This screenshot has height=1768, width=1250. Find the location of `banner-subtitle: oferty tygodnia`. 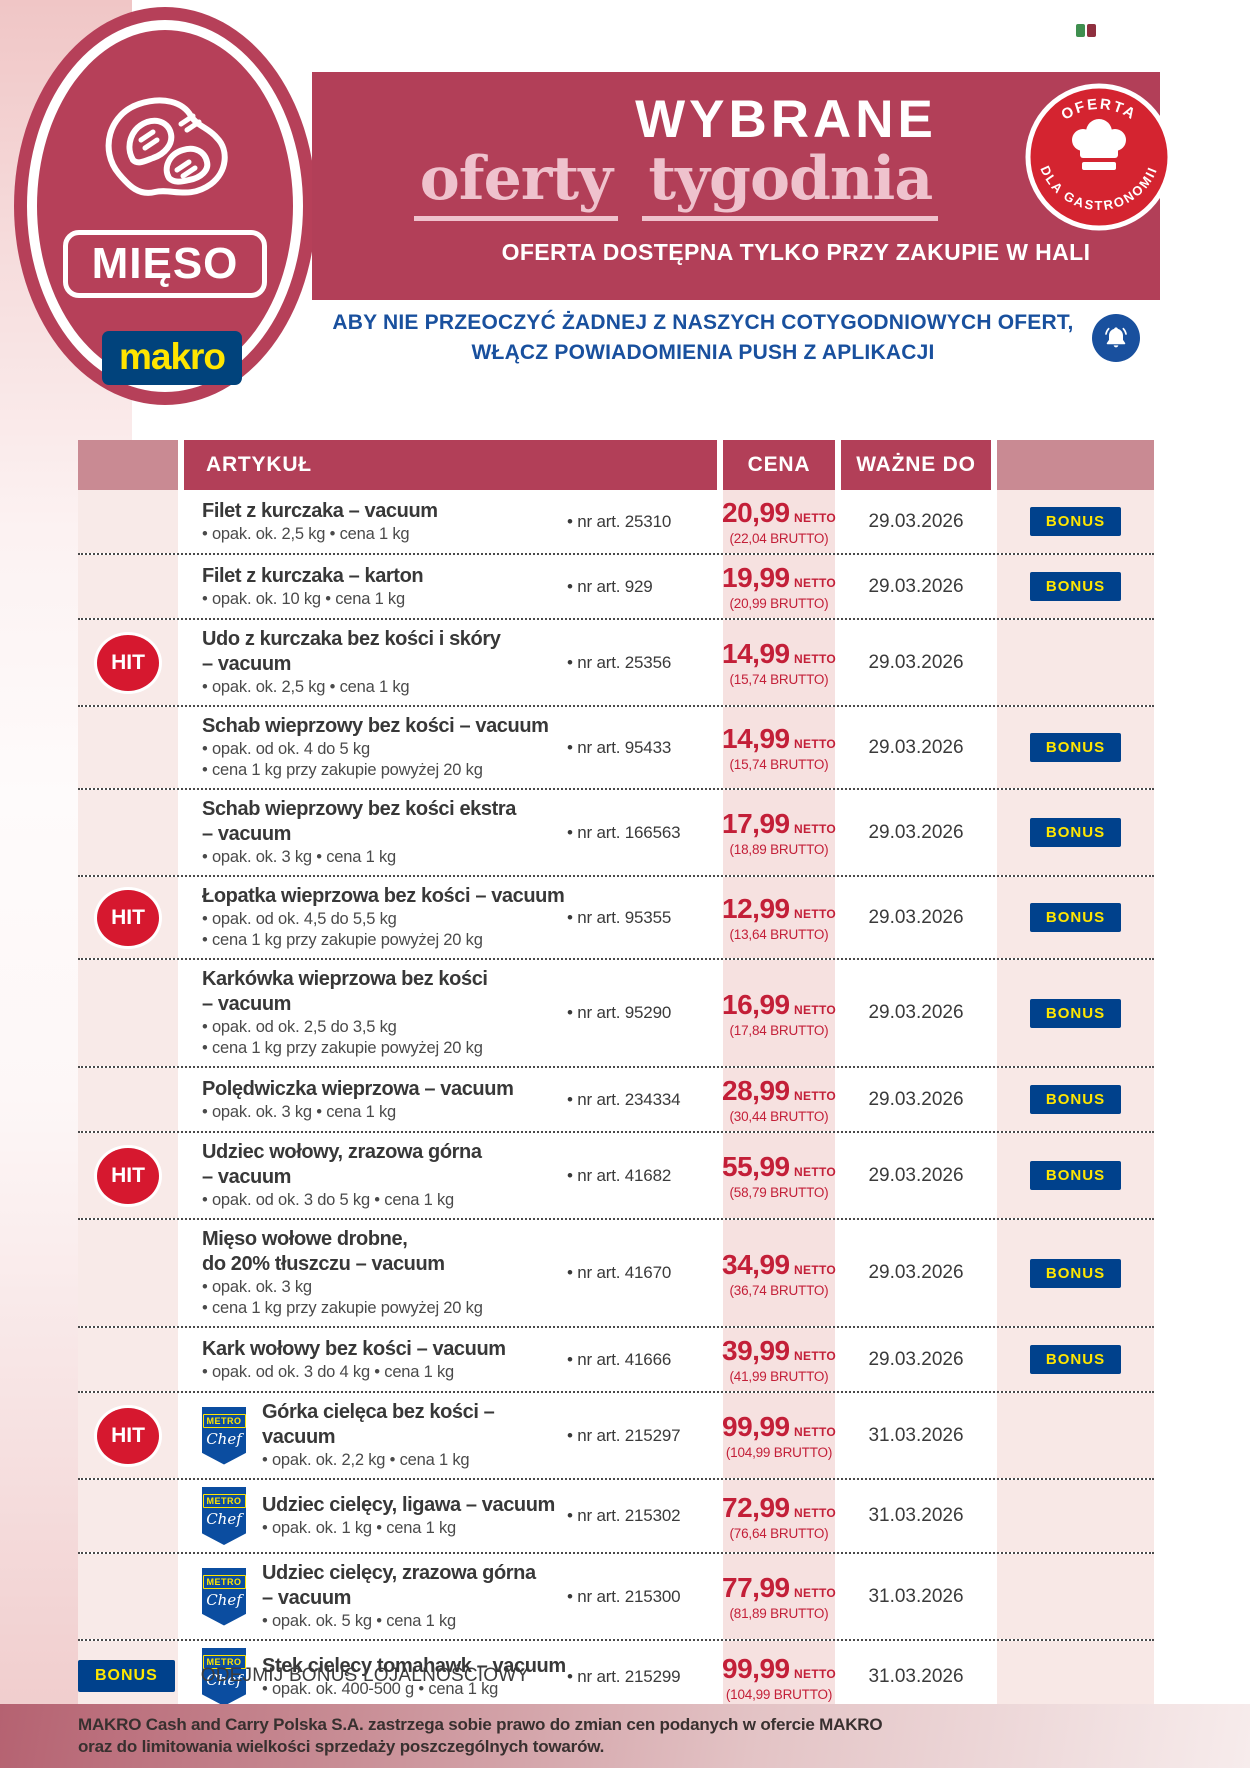

banner-subtitle: oferty tygodnia is located at coordinates (676, 184).